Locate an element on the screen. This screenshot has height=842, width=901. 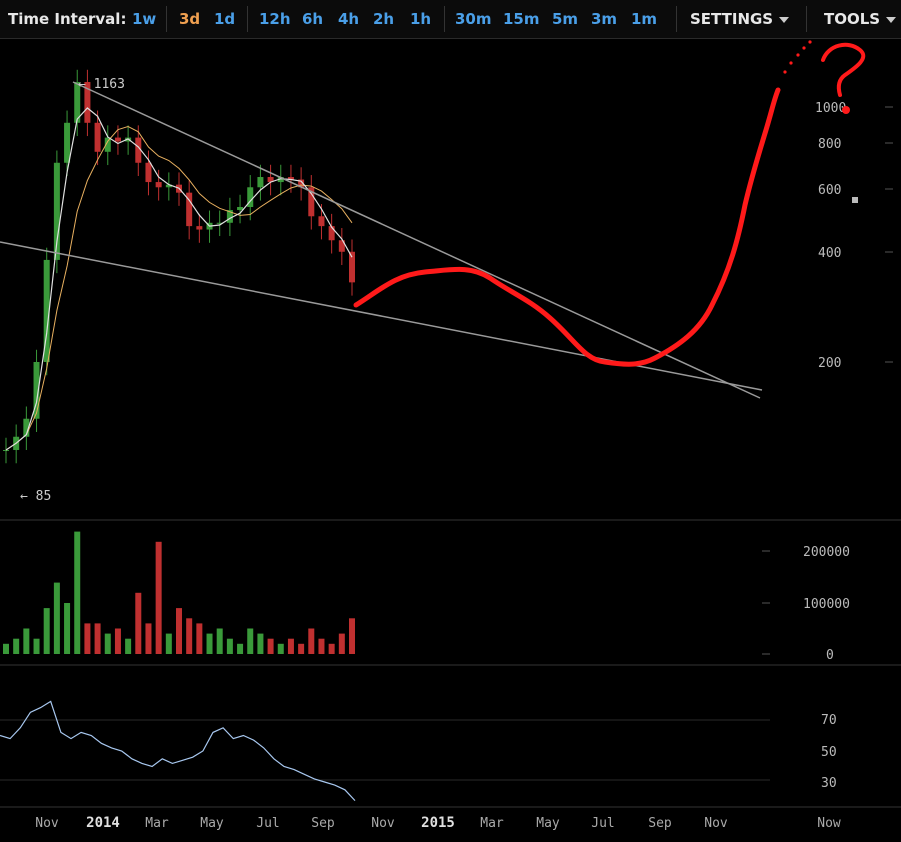
x-tick-label: Sep is located at coordinates (323, 823).